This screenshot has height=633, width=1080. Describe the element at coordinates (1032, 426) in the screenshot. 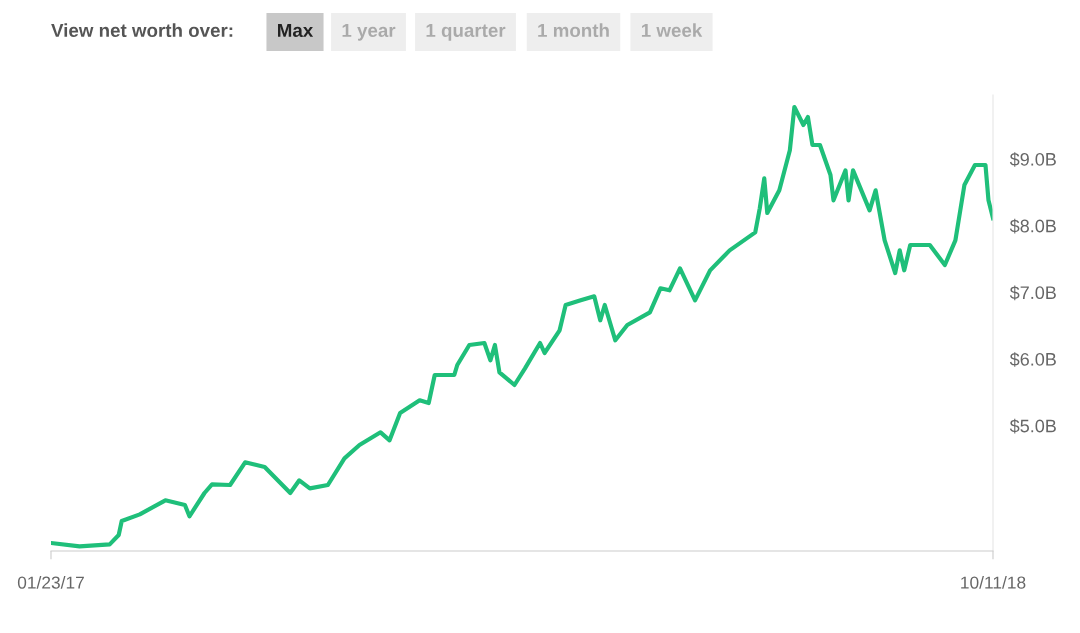

I see `y-tick-label: $5.0B` at that location.